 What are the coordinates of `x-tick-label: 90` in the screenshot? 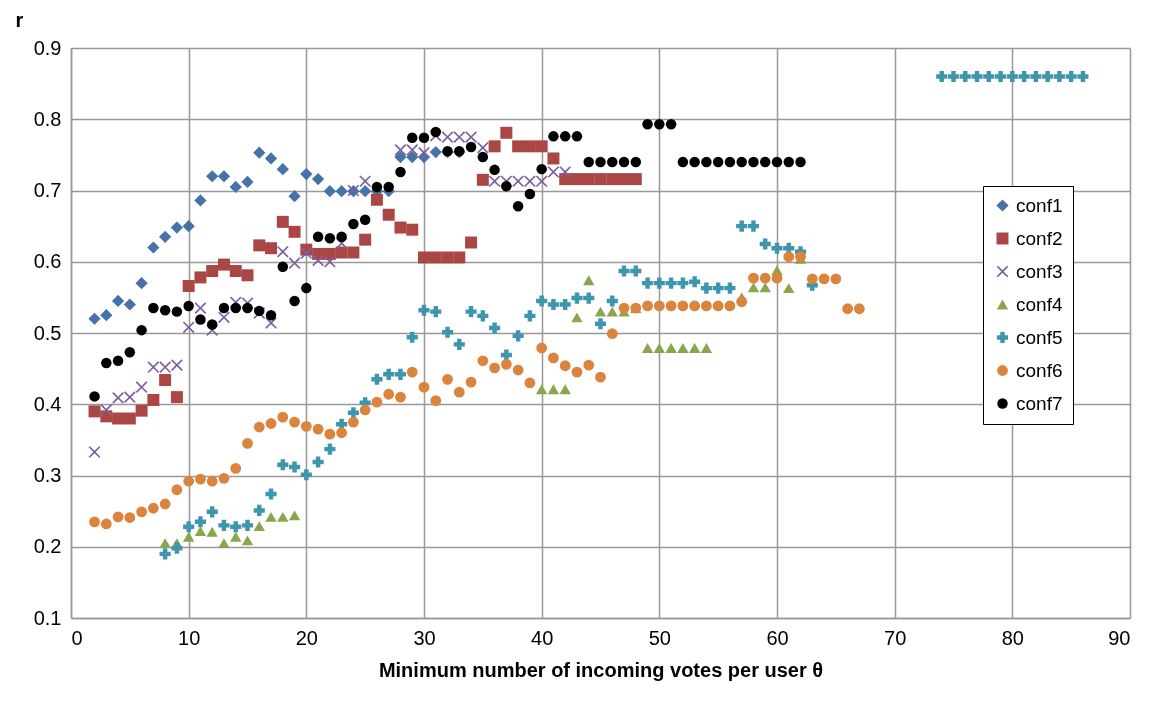 It's located at (1119, 637).